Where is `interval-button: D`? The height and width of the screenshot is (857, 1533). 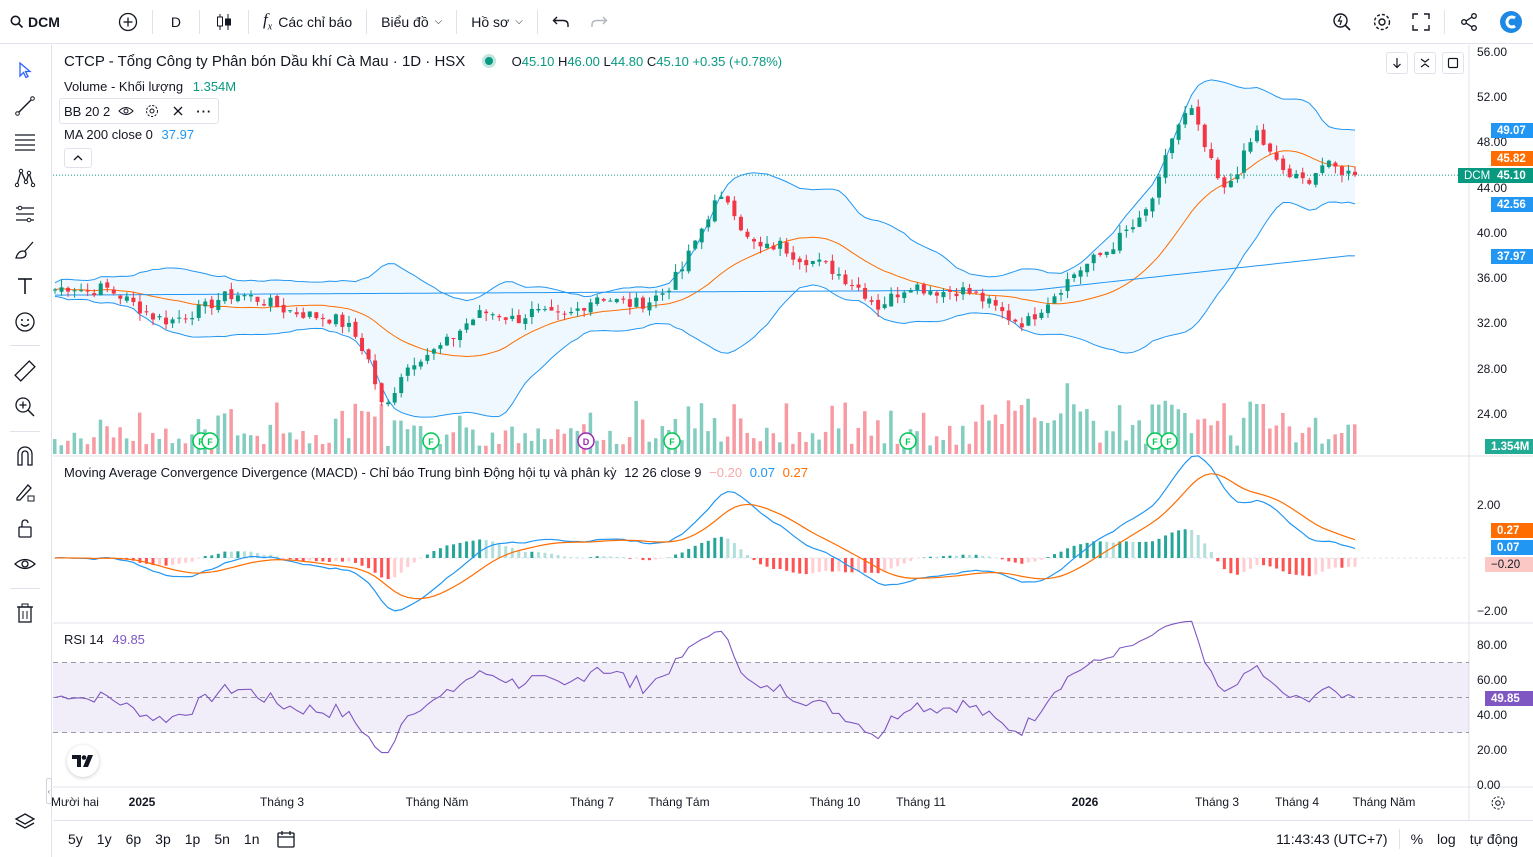
interval-button: D is located at coordinates (176, 22).